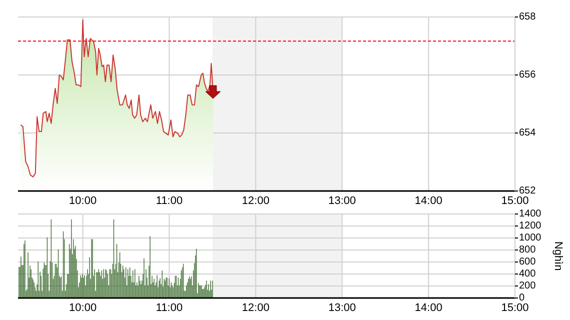  Describe the element at coordinates (527, 191) in the screenshot. I see `y-tick-label: 652` at that location.